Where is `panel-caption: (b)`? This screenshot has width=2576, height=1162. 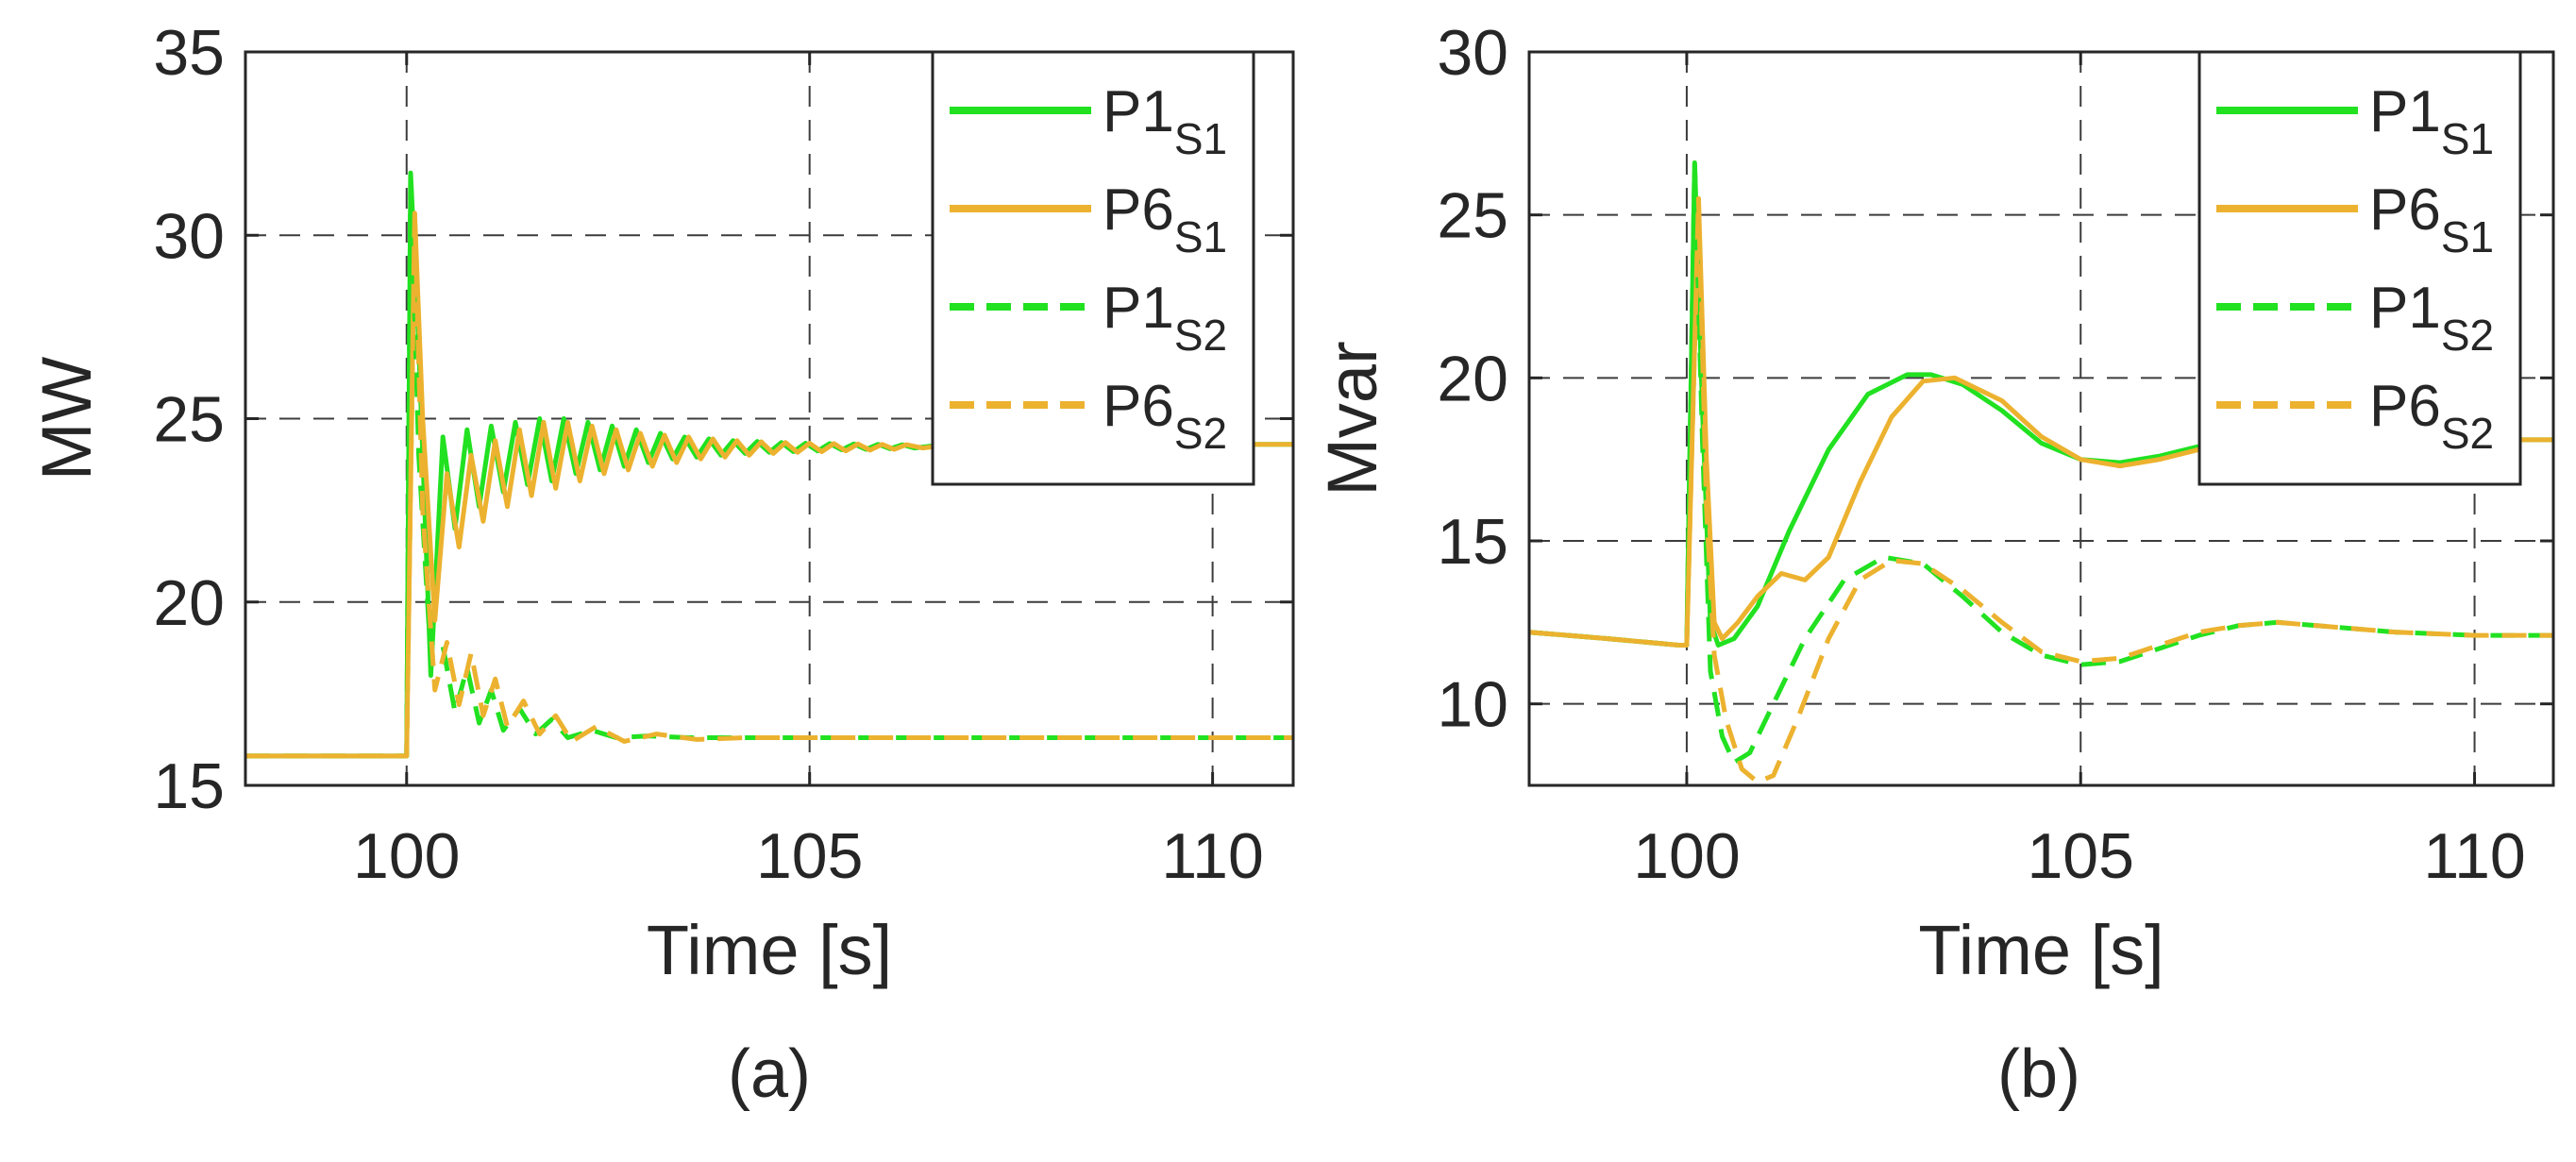
panel-caption: (b) is located at coordinates (2039, 1074).